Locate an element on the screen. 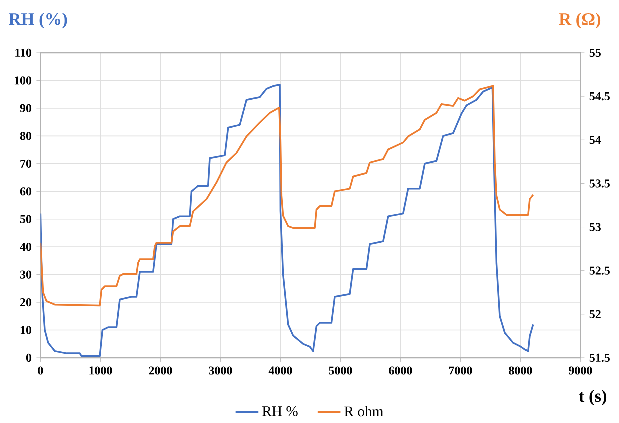 Image resolution: width=619 pixels, height=423 pixels. y-tick-label: 100 is located at coordinates (23, 80).